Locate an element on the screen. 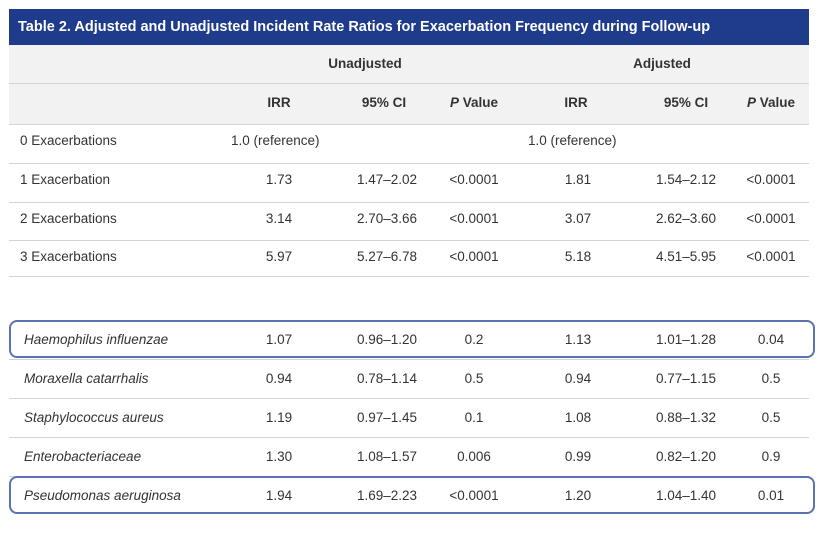 This screenshot has height=538, width=825. table-cell: 0.82–1.20 is located at coordinates (686, 456).